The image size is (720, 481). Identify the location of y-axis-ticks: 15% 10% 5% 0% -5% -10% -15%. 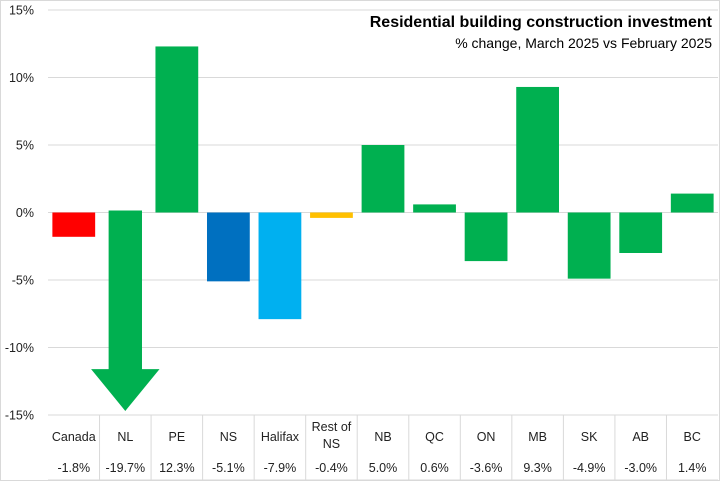
(19, 213).